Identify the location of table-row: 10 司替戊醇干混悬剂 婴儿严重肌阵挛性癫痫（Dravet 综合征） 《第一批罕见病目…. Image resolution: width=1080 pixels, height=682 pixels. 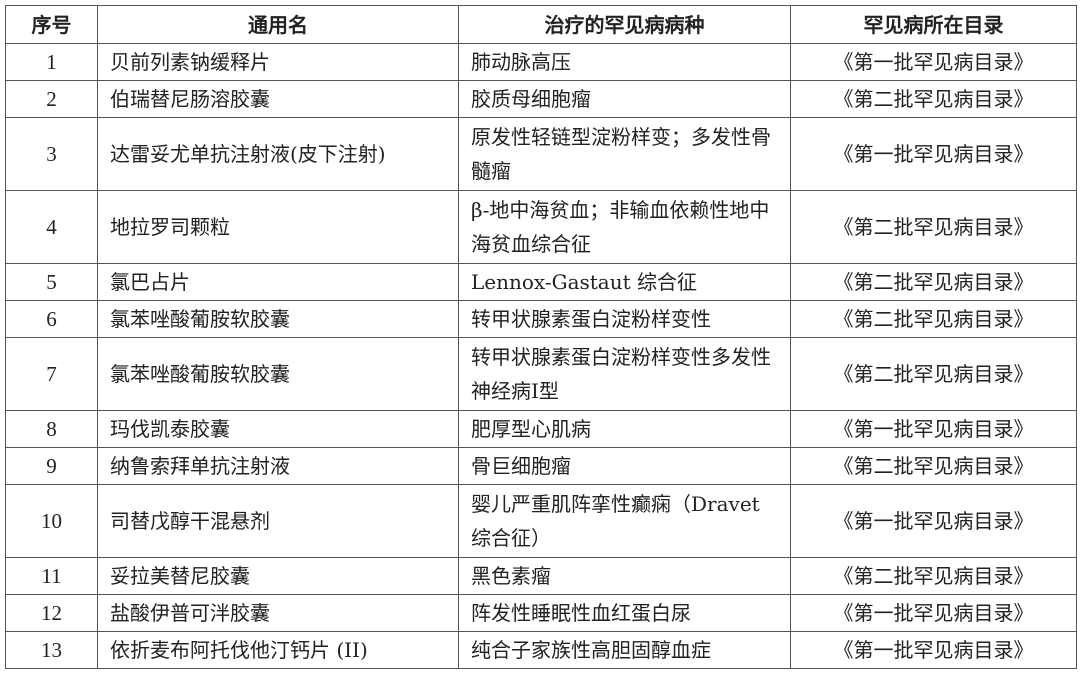
(541, 521).